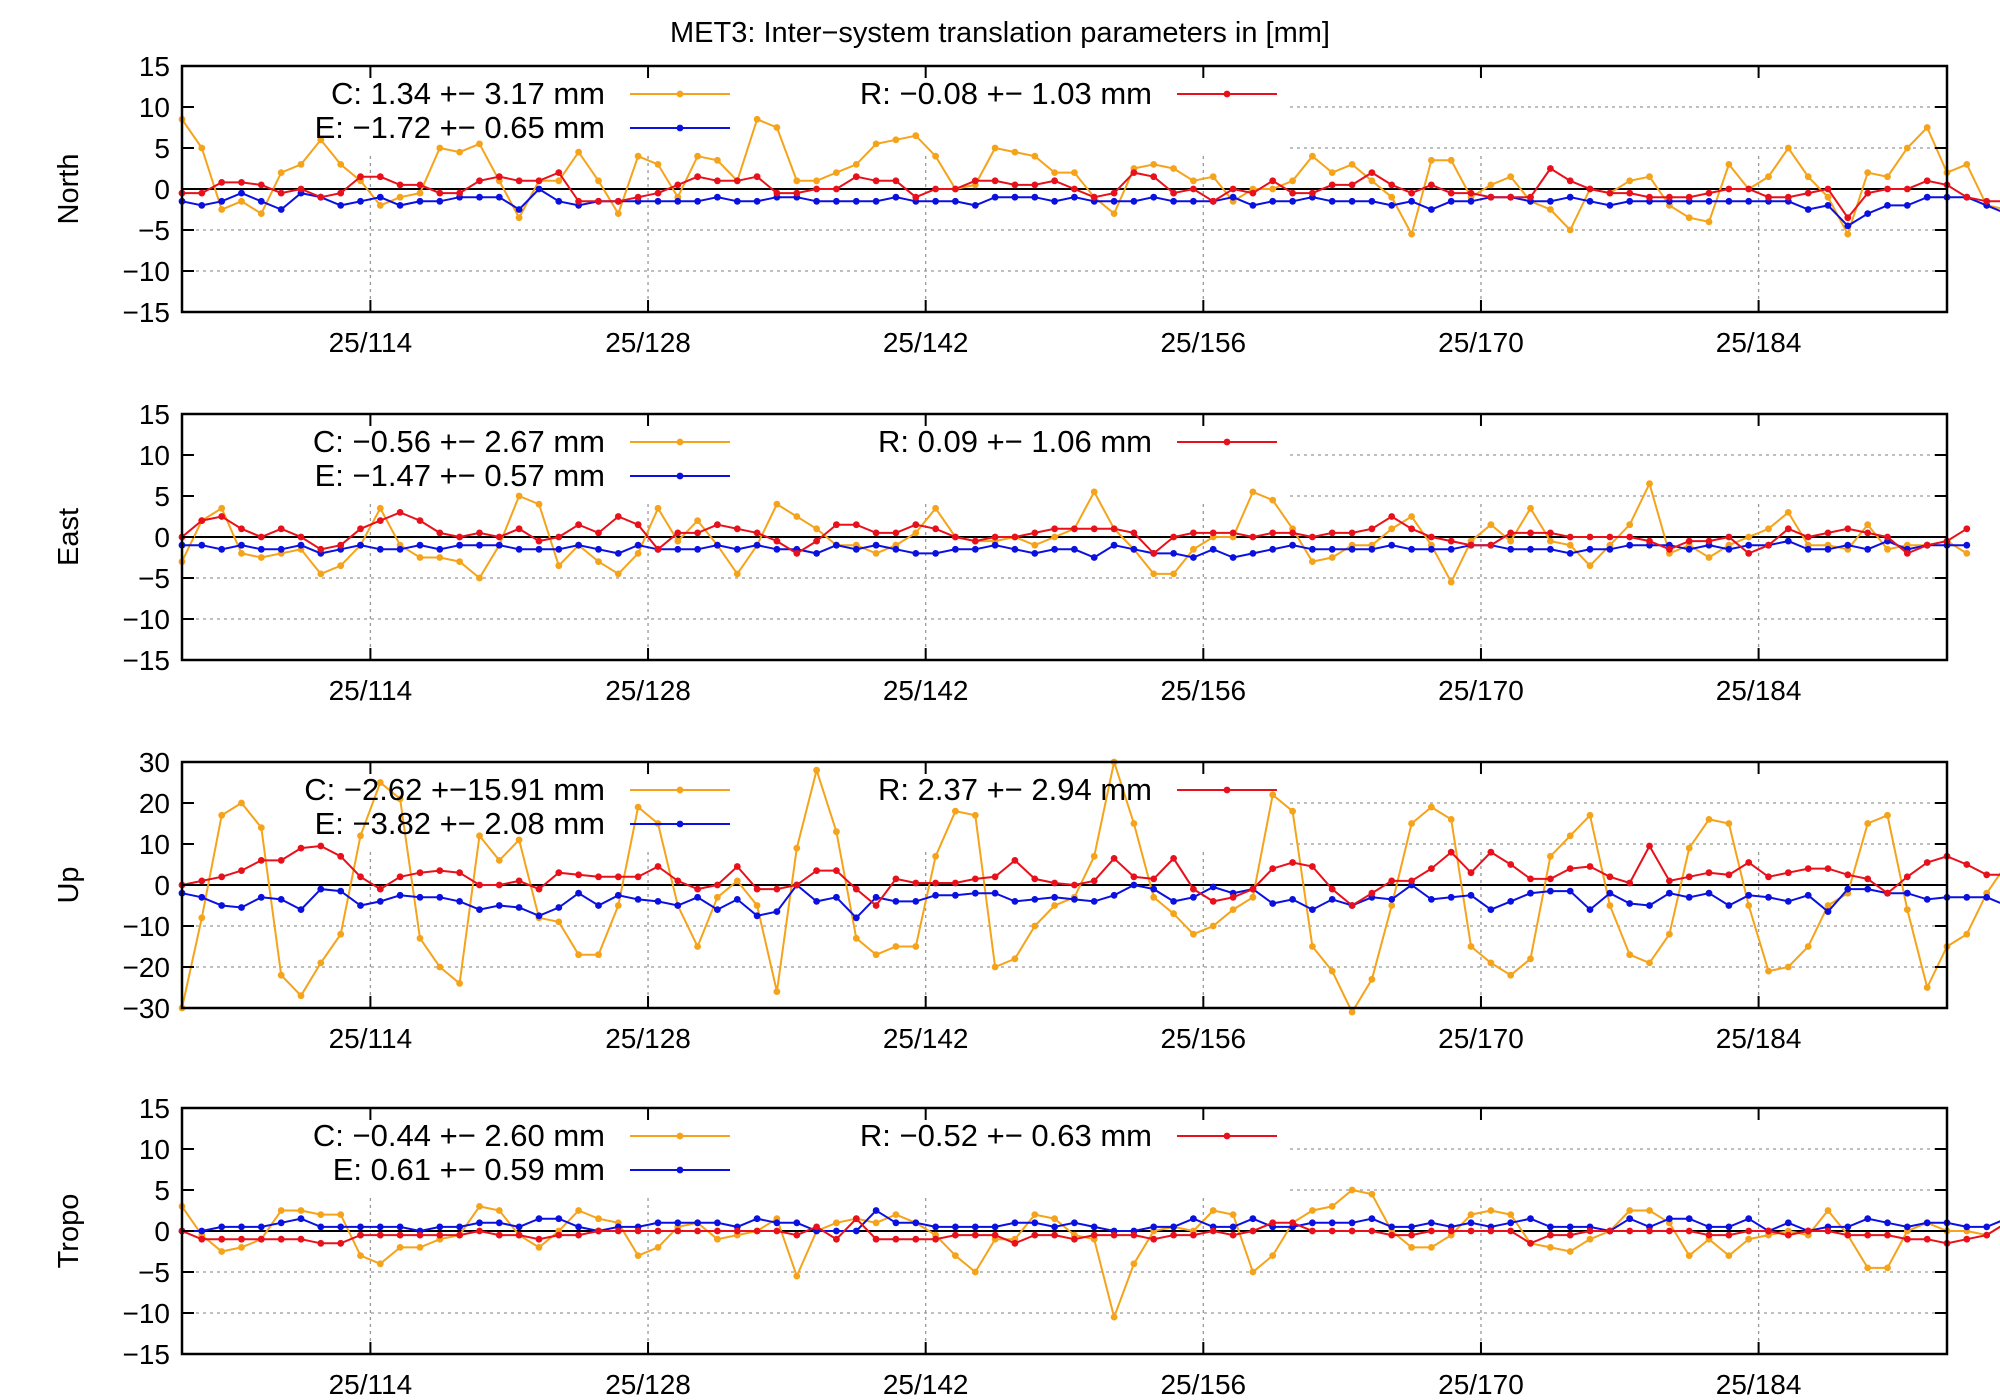  What do you see at coordinates (1089, 875) in the screenshot?
I see `series-R` at bounding box center [1089, 875].